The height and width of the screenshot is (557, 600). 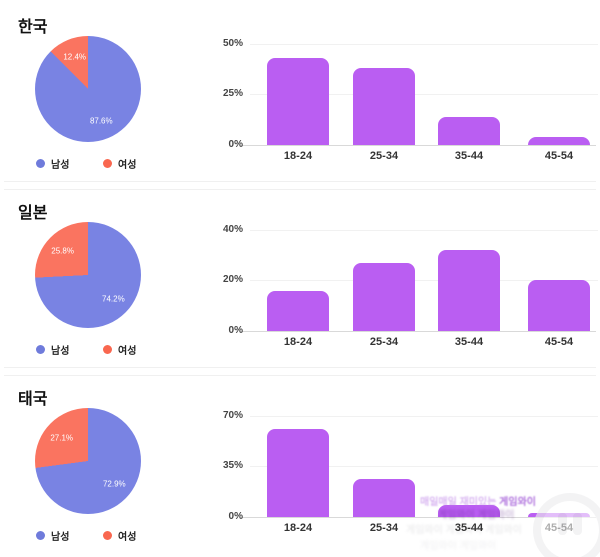 I want to click on pie-label-female: 12.4%, so click(x=75, y=57).